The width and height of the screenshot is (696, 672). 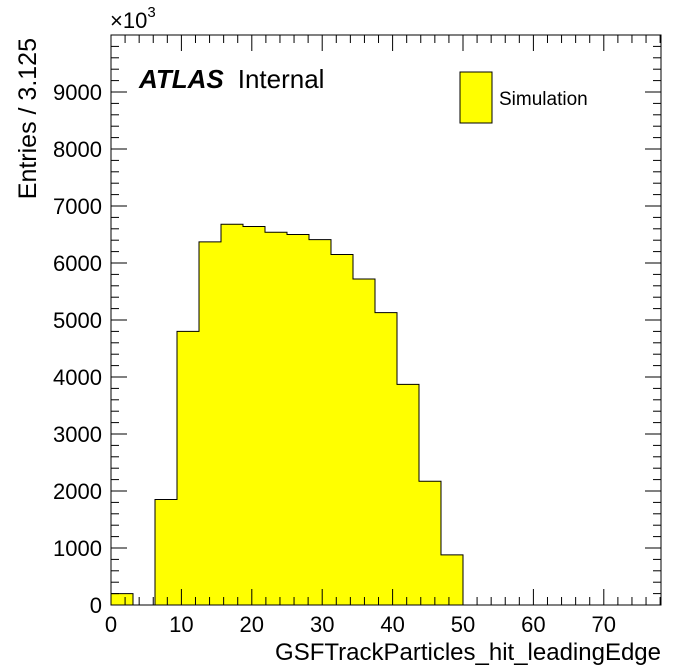 I want to click on legend-swatch, so click(x=476, y=97).